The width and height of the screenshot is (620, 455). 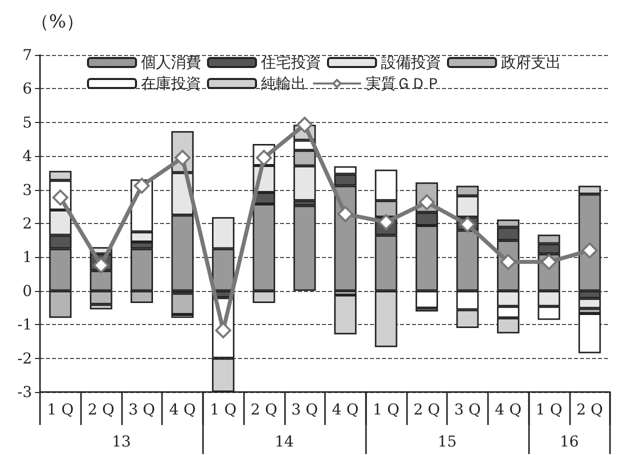 What do you see at coordinates (57, 22) in the screenshot?
I see `y-axis-title: （%）` at bounding box center [57, 22].